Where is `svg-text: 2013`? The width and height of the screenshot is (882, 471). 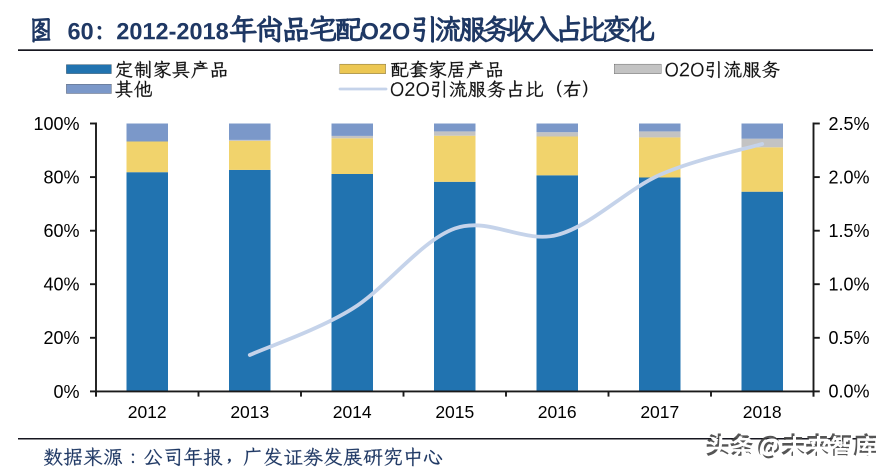
svg-text: 2013 is located at coordinates (249, 412).